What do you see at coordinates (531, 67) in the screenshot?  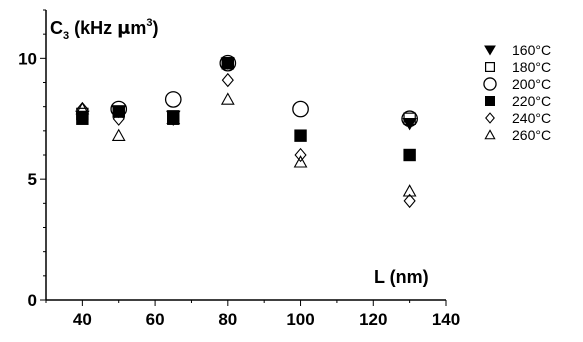 I see `legend-label: 180°C` at bounding box center [531, 67].